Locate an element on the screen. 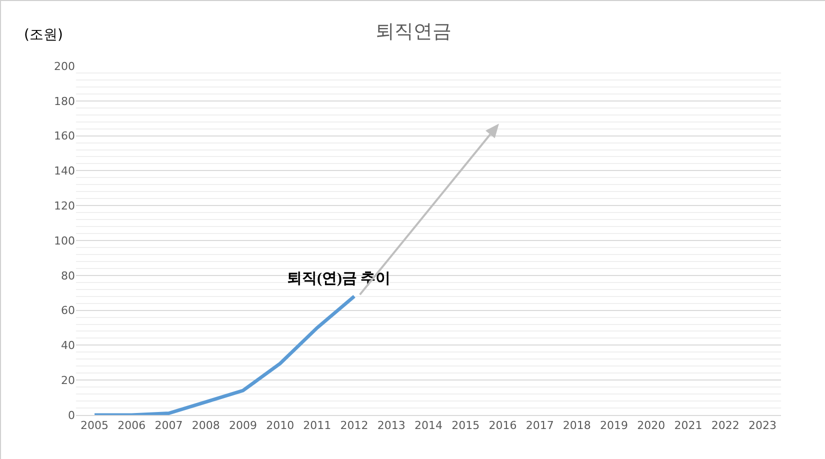 The height and width of the screenshot is (459, 825). x-tick-label: 2017 is located at coordinates (540, 425).